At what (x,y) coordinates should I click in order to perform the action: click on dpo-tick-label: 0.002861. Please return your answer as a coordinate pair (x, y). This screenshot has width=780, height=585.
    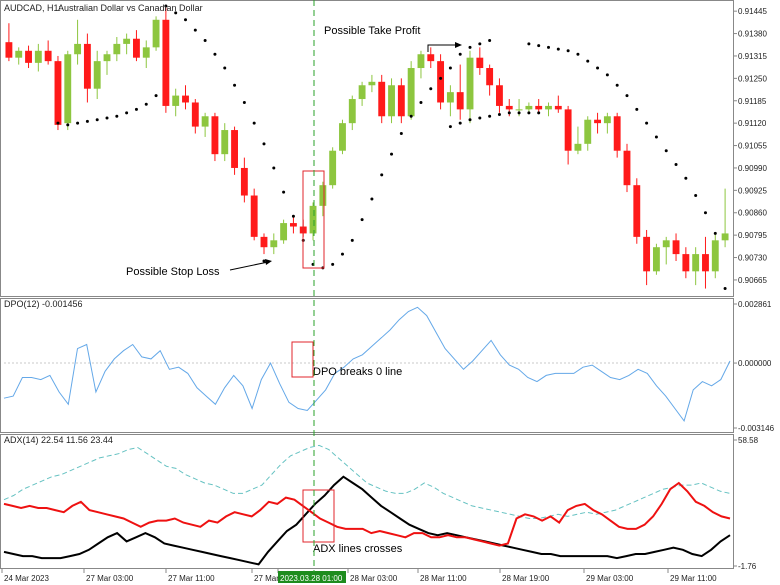
    Looking at the image, I should click on (755, 304).